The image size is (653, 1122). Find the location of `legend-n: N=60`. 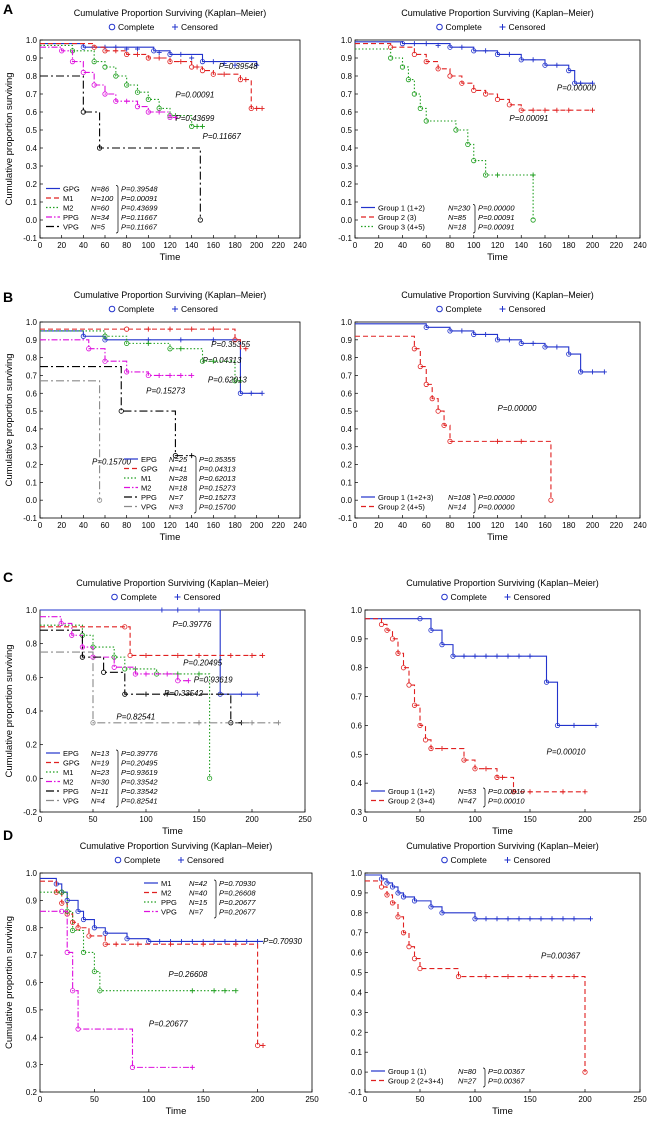

legend-n: N=60 is located at coordinates (100, 208).